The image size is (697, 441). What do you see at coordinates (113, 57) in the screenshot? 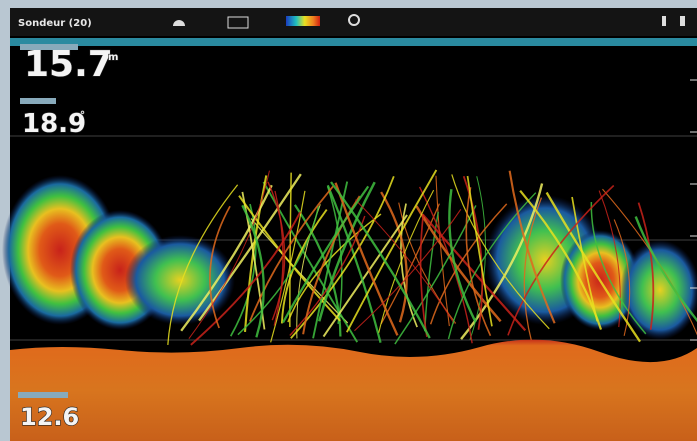
I see `depth-unit: m` at bounding box center [113, 57].